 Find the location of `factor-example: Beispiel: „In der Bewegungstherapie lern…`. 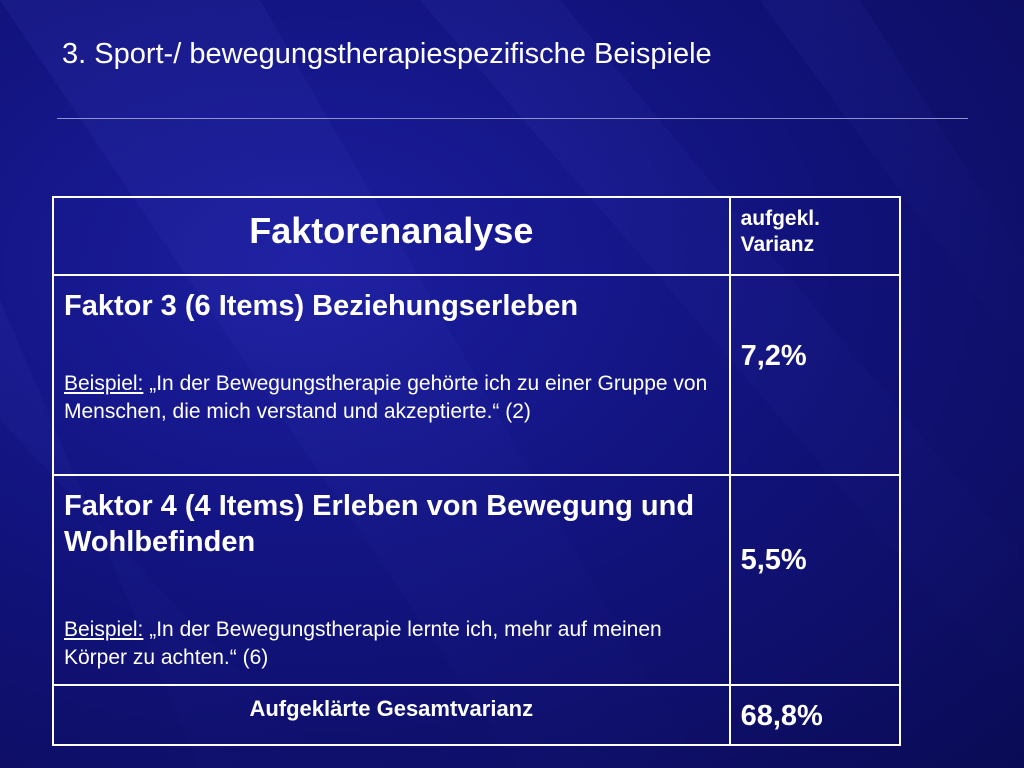

factor-example: Beispiel: „In der Bewegungstherapie lern… is located at coordinates (391, 644).